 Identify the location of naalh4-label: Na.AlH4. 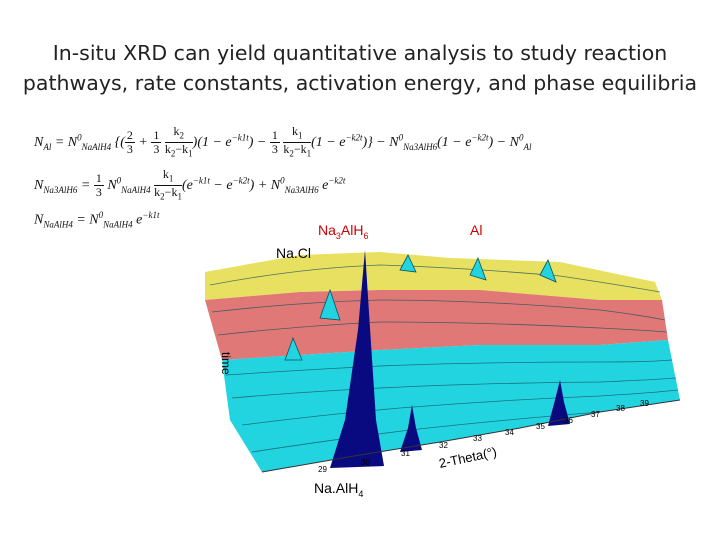
(339, 489).